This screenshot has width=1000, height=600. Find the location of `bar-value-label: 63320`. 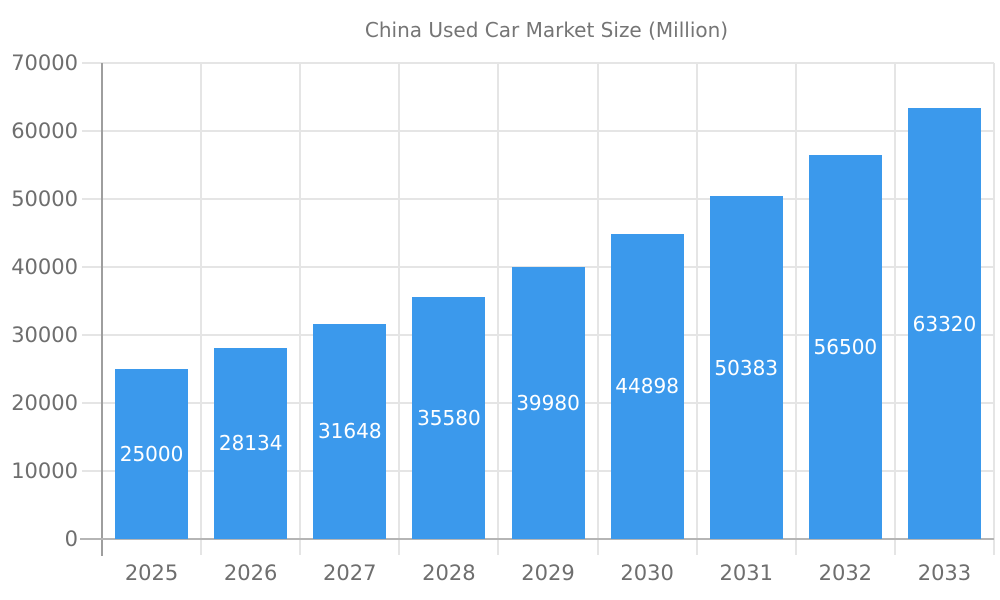

bar-value-label: 63320 is located at coordinates (944, 323).